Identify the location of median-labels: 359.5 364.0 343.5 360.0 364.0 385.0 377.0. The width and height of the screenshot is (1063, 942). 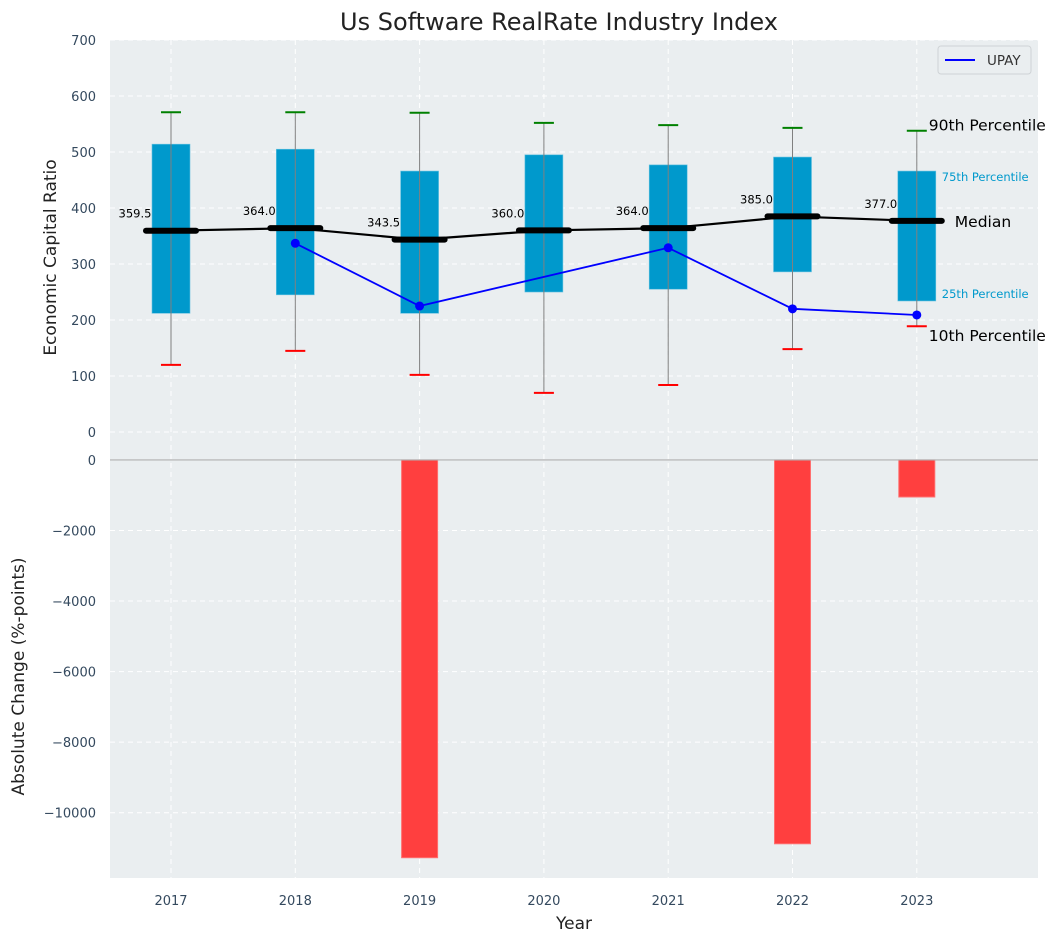
(508, 210).